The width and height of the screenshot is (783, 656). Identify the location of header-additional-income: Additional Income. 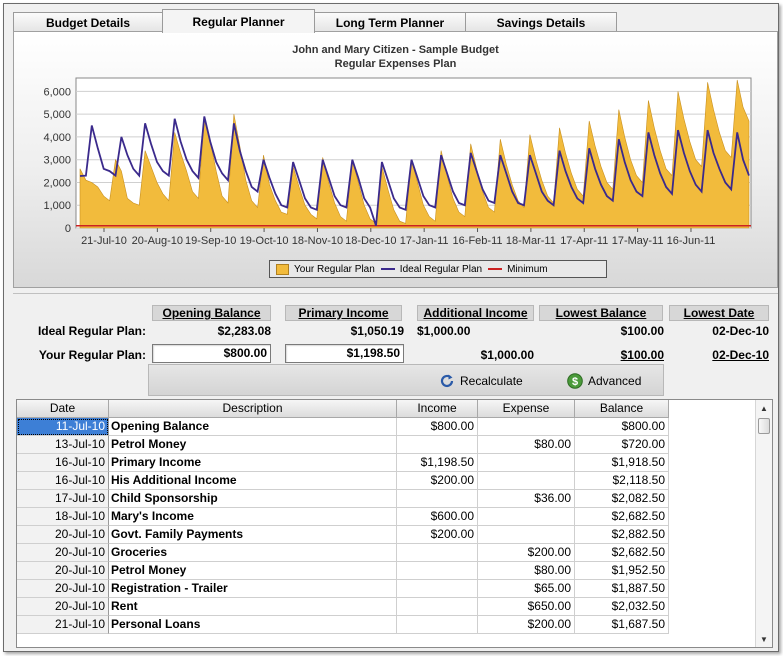
(475, 313).